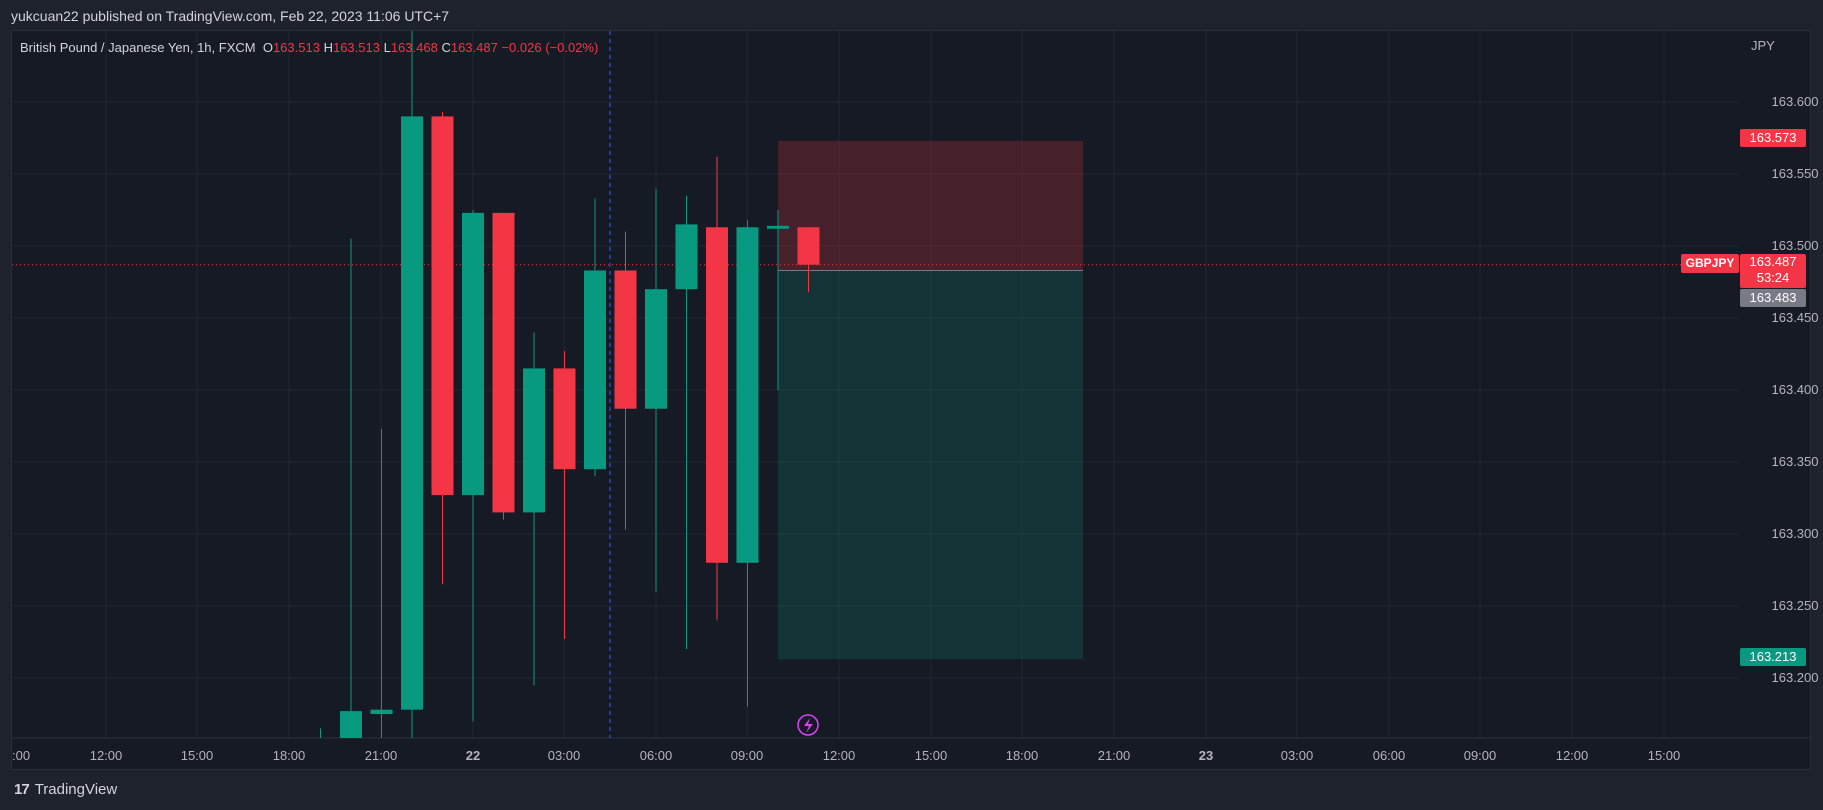  What do you see at coordinates (267, 47) in the screenshot?
I see `legend-open-label: O` at bounding box center [267, 47].